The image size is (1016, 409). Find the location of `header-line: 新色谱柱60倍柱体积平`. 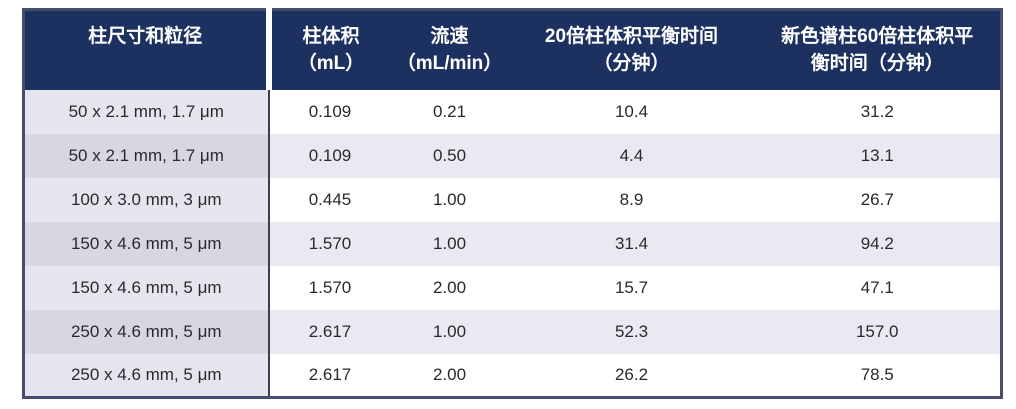

header-line: 新色谱柱60倍柱体积平 is located at coordinates (877, 36).